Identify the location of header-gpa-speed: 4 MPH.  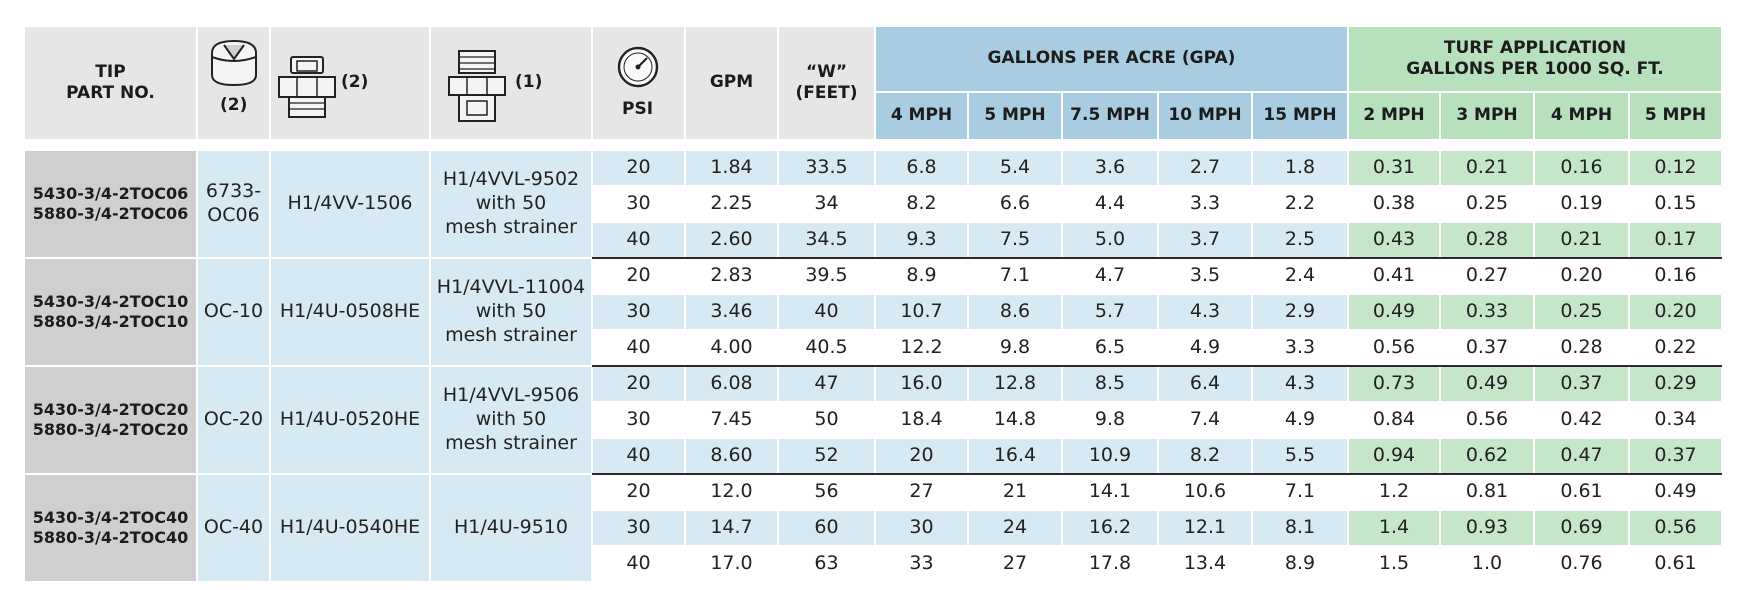
(921, 116).